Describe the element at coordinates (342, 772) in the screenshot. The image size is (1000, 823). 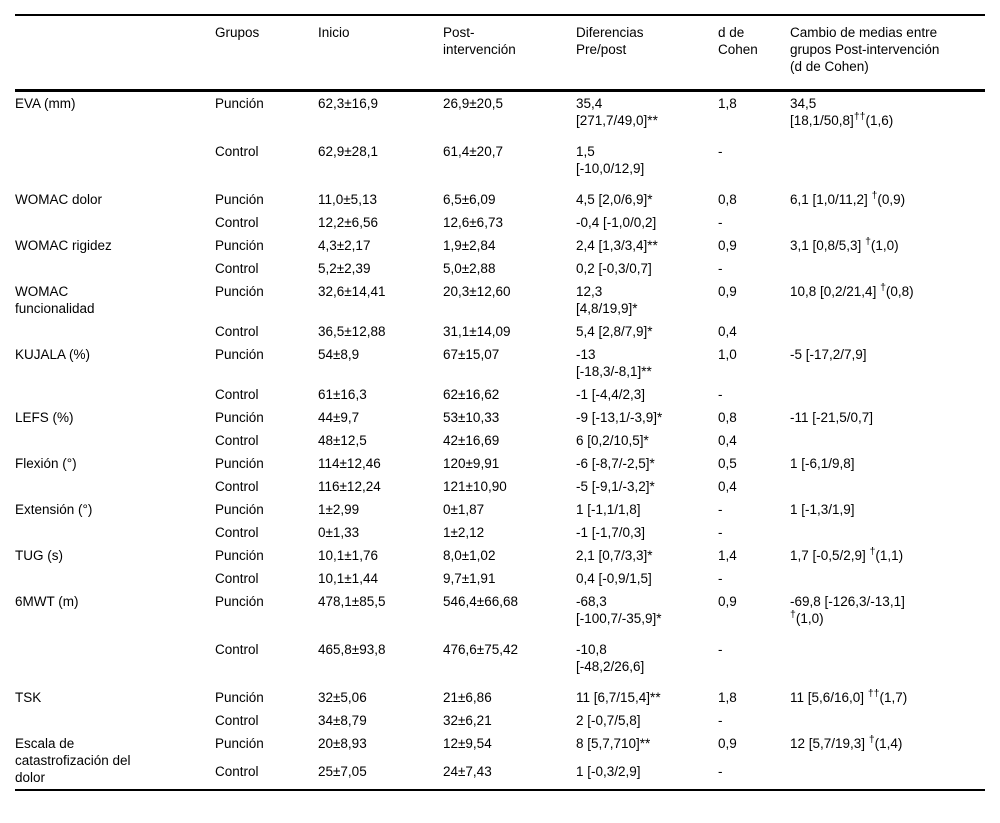
I see `cell-inicio: 25±7,05` at that location.